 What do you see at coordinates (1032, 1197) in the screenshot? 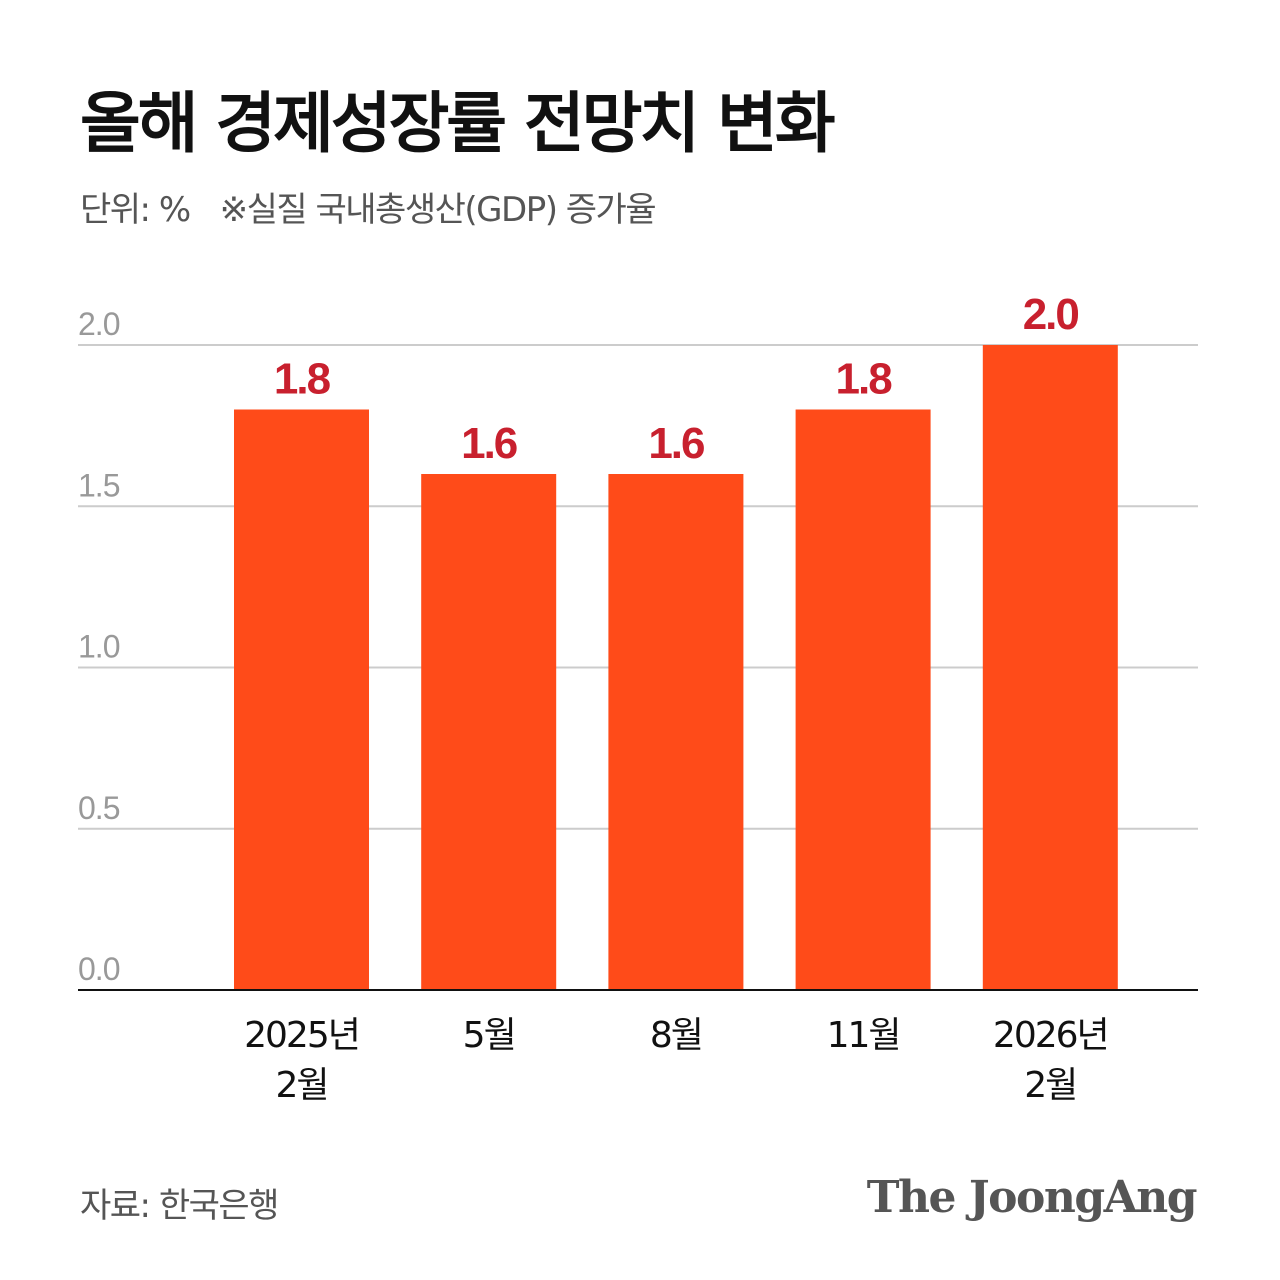
I see `logo: The JoongAng` at bounding box center [1032, 1197].